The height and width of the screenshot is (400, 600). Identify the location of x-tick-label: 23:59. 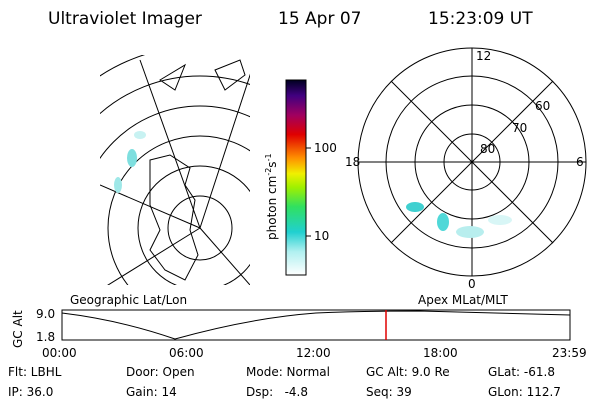
(569, 353).